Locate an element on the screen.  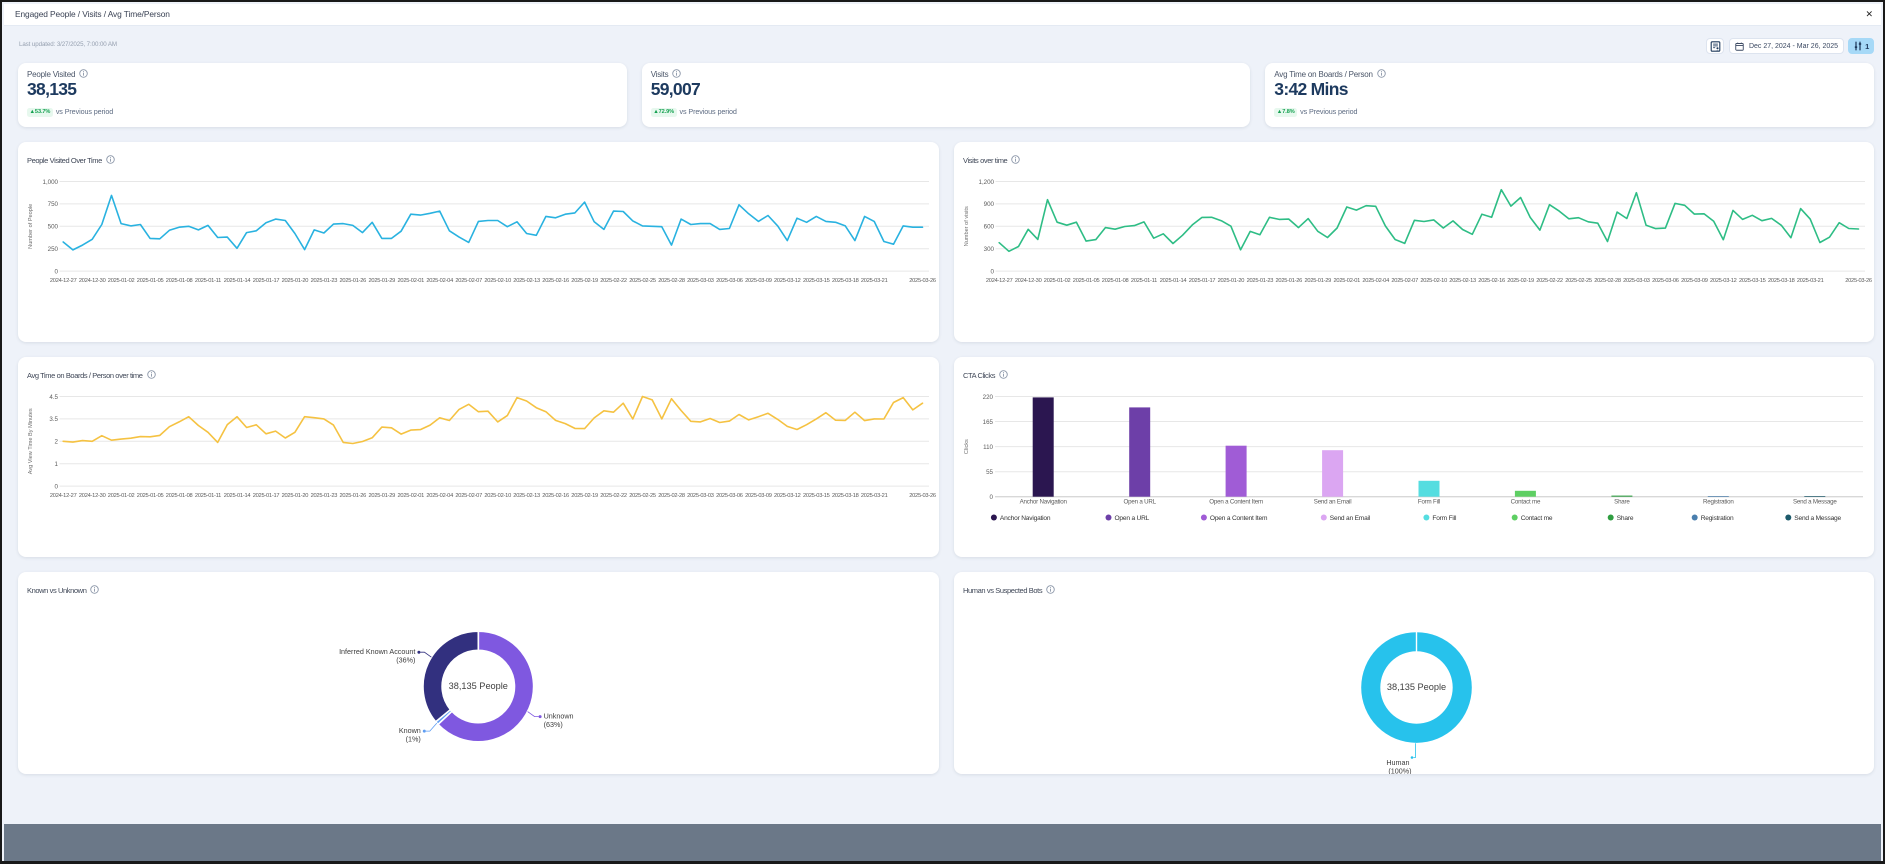
svg-text: 4.5 is located at coordinates (53, 397).